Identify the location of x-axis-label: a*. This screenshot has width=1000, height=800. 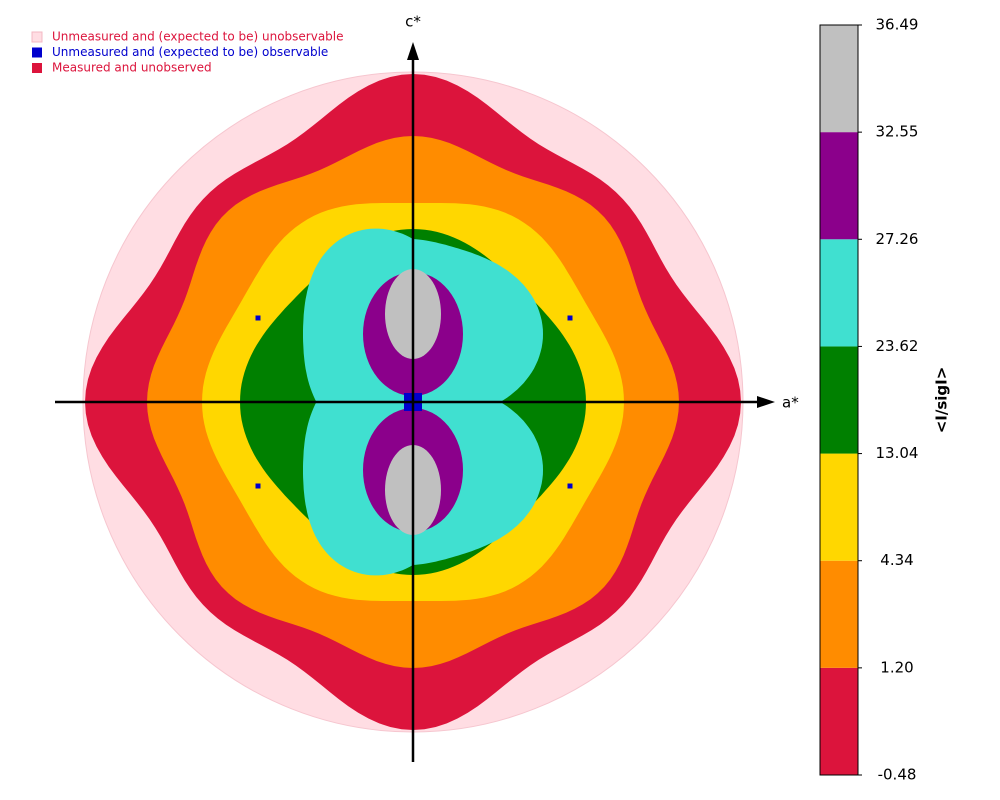
(790, 403).